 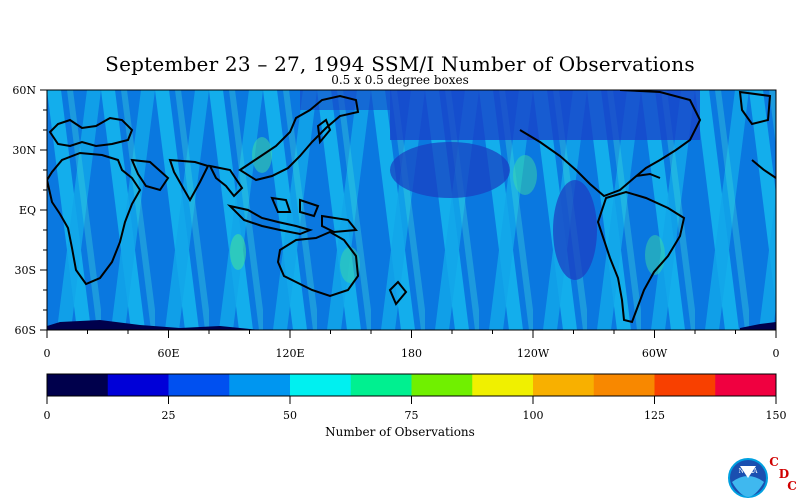 I want to click on lon-label: 120W, so click(x=533, y=353).